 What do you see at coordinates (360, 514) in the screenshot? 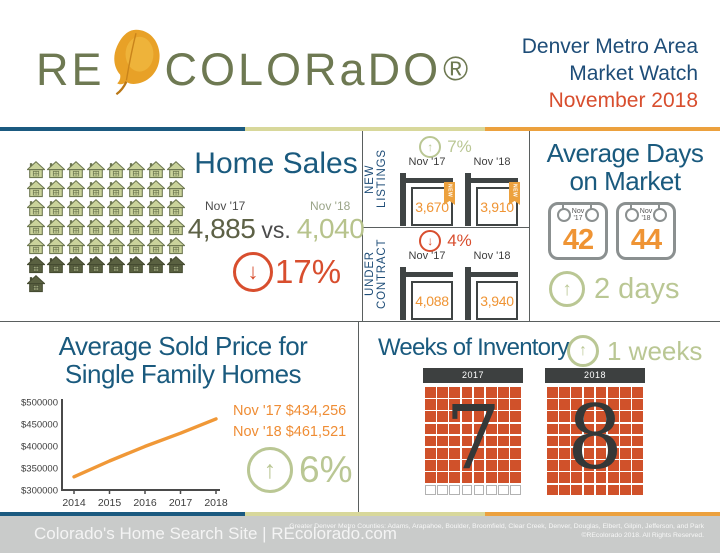
I see `bottom-accent-bar` at bounding box center [360, 514].